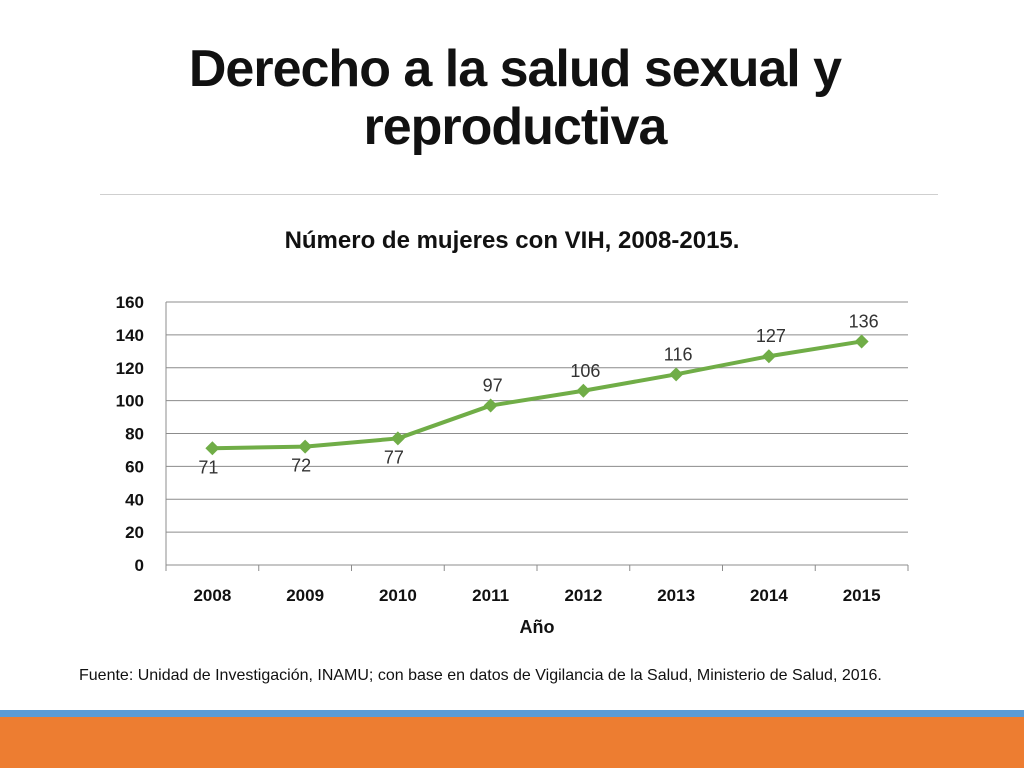  Describe the element at coordinates (305, 595) in the screenshot. I see `x-tick-label: 2009` at that location.